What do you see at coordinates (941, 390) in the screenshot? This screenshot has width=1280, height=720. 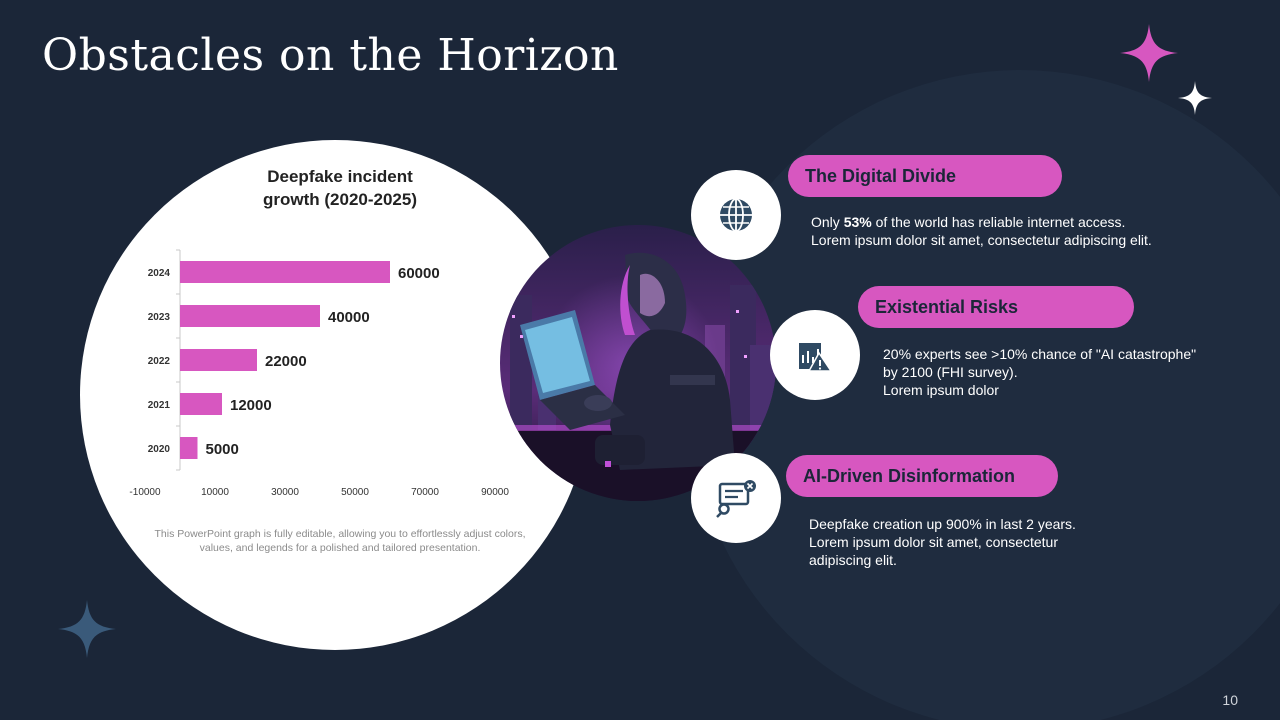 I see `existential-risks-desc-line-3: Lorem ipsum dolor` at bounding box center [941, 390].